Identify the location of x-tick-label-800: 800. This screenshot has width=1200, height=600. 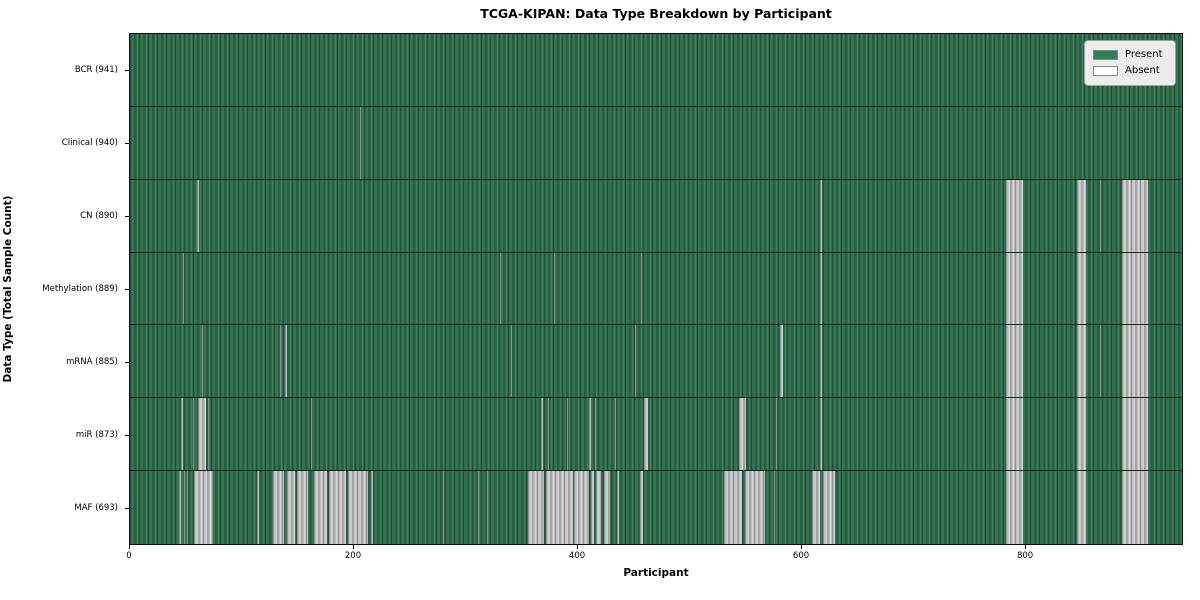
(1025, 556).